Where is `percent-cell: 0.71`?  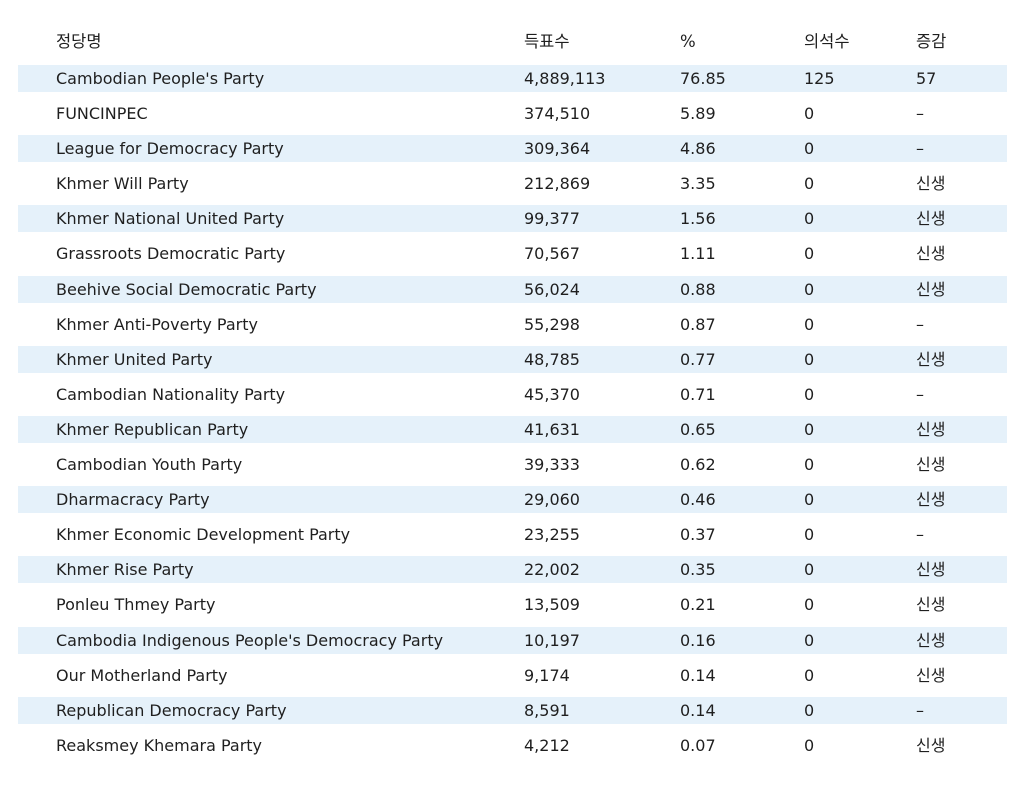 percent-cell: 0.71 is located at coordinates (698, 394).